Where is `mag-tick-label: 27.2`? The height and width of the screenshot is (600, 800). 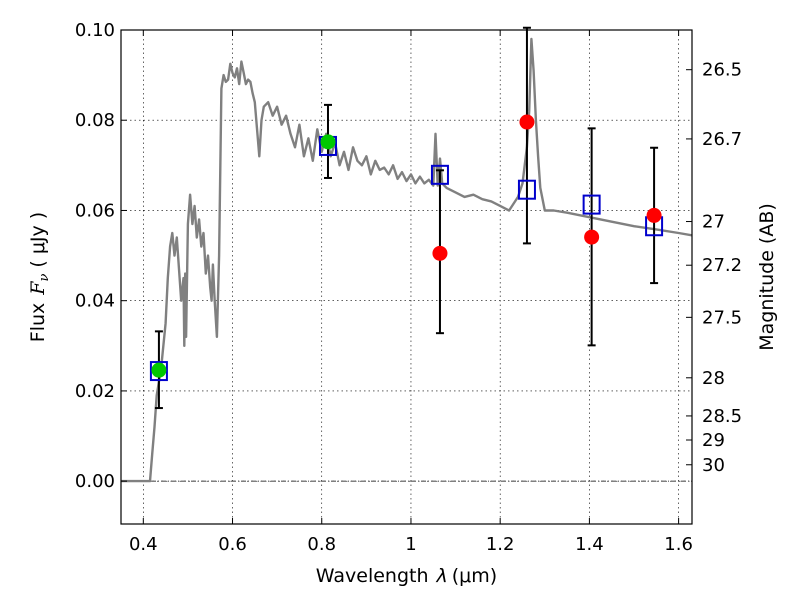 mag-tick-label: 27.2 is located at coordinates (722, 265).